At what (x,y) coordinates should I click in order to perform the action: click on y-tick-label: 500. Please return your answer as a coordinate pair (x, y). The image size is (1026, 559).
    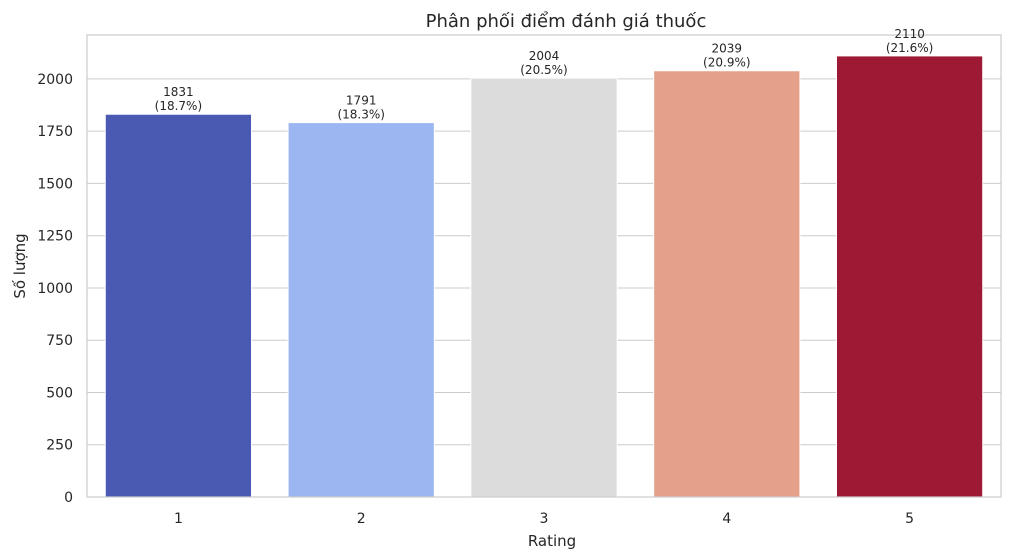
    Looking at the image, I should click on (59, 393).